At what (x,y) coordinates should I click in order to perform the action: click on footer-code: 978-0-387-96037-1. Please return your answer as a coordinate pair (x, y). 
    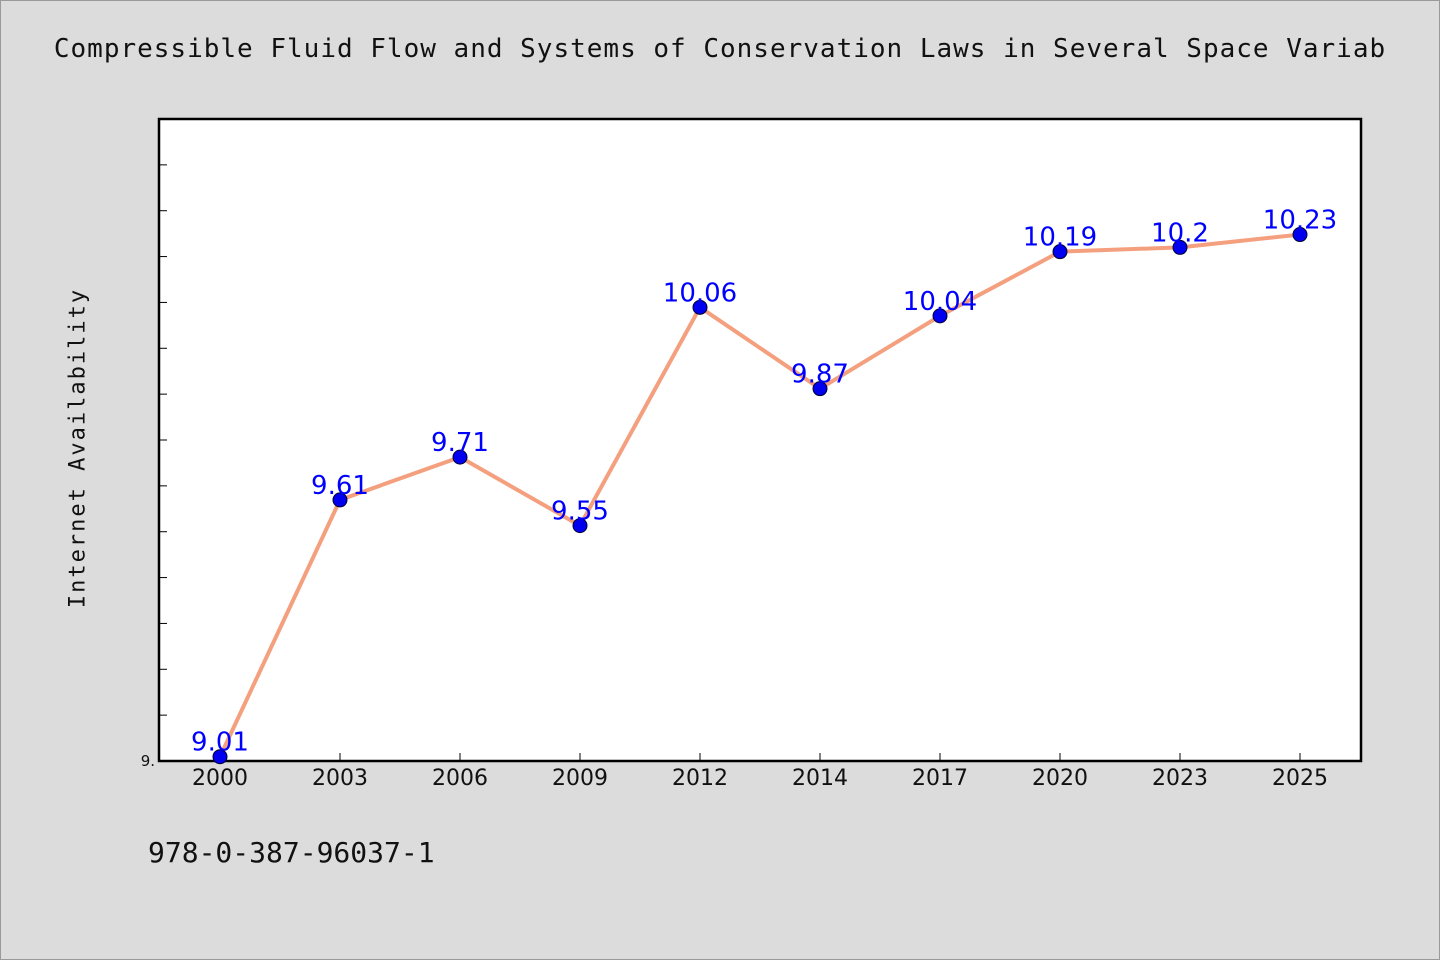
    Looking at the image, I should click on (291, 852).